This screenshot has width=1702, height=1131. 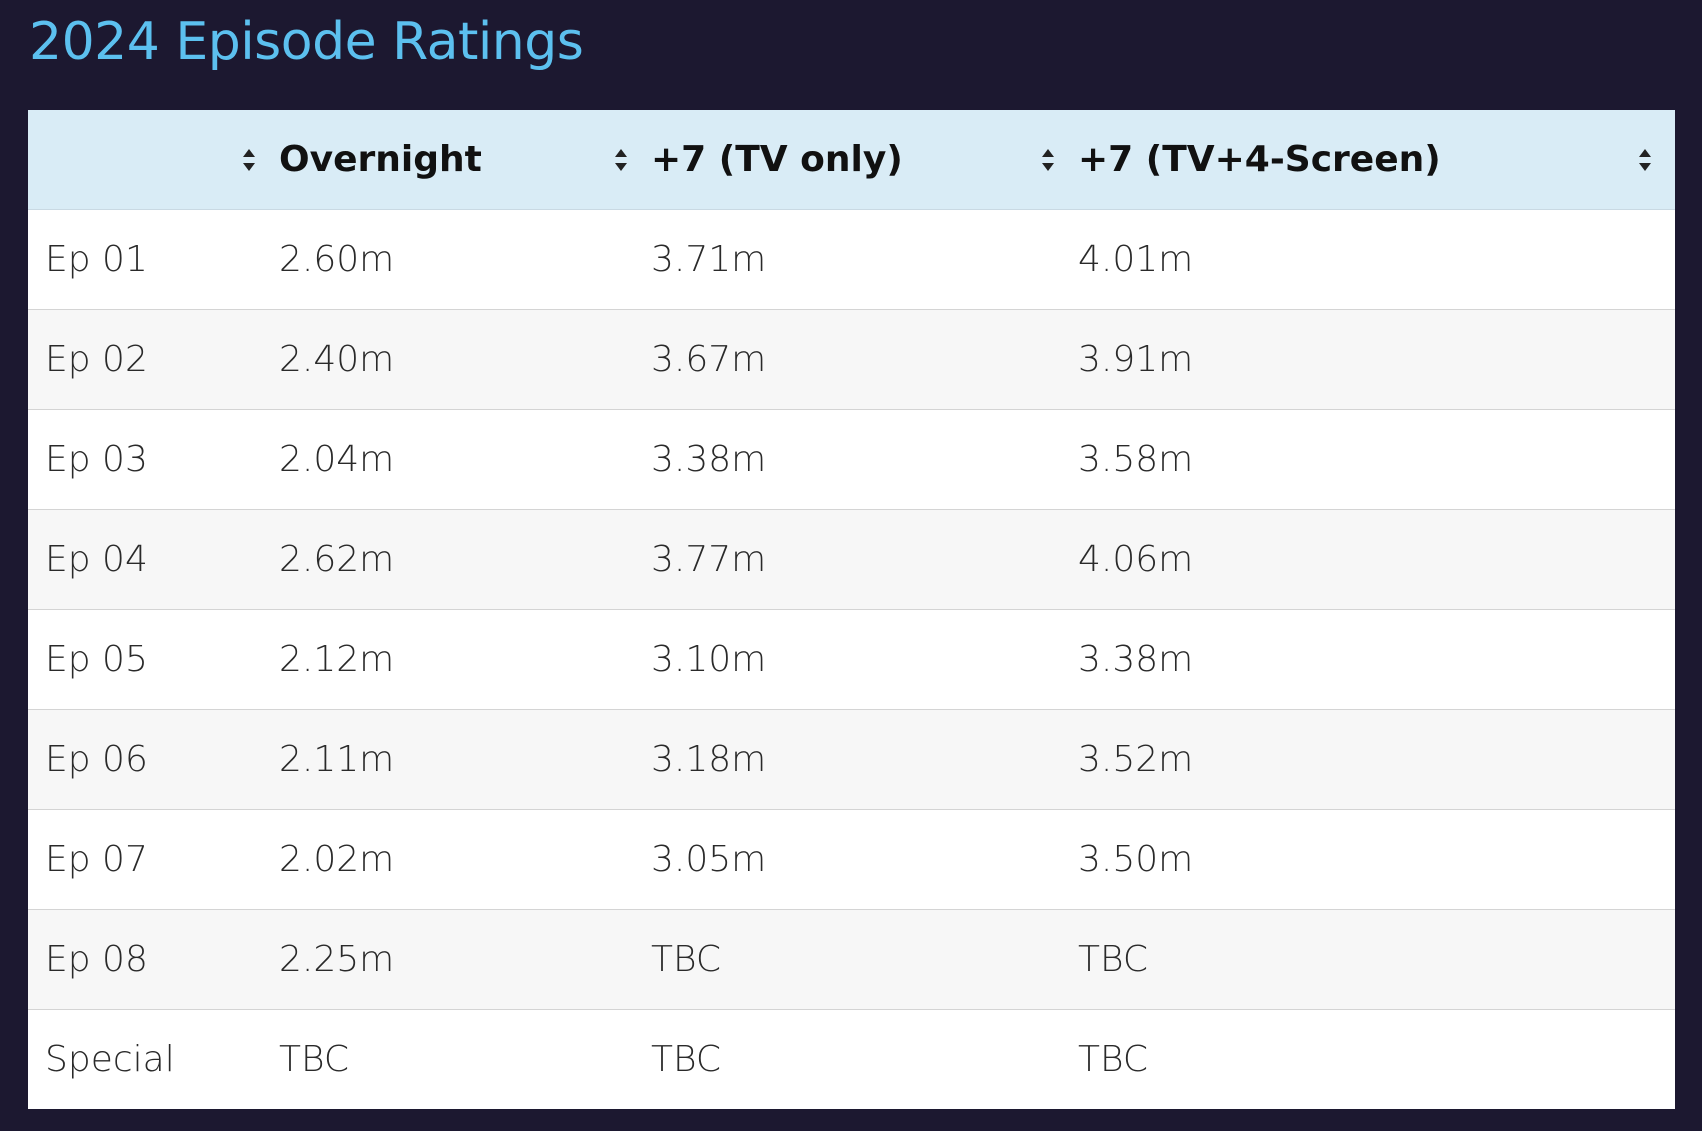 I want to click on plus7-tv-only-cell: 3.71m, so click(x=864, y=259).